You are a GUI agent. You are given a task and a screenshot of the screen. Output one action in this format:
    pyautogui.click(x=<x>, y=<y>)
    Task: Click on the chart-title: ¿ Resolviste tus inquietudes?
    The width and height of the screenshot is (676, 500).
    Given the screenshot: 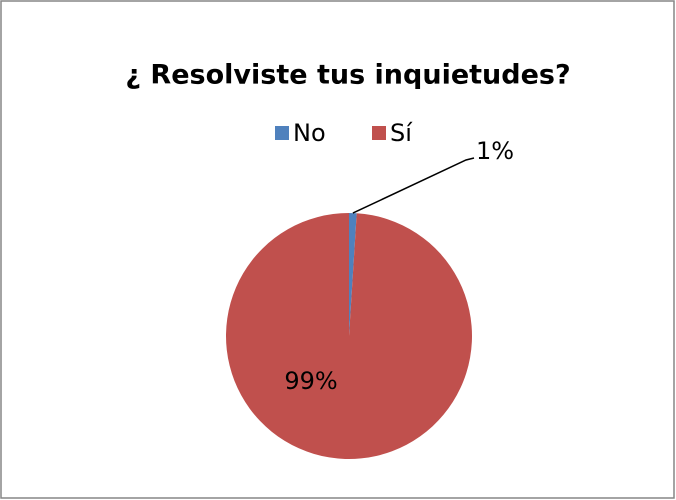 What is the action you would take?
    pyautogui.click(x=347, y=75)
    